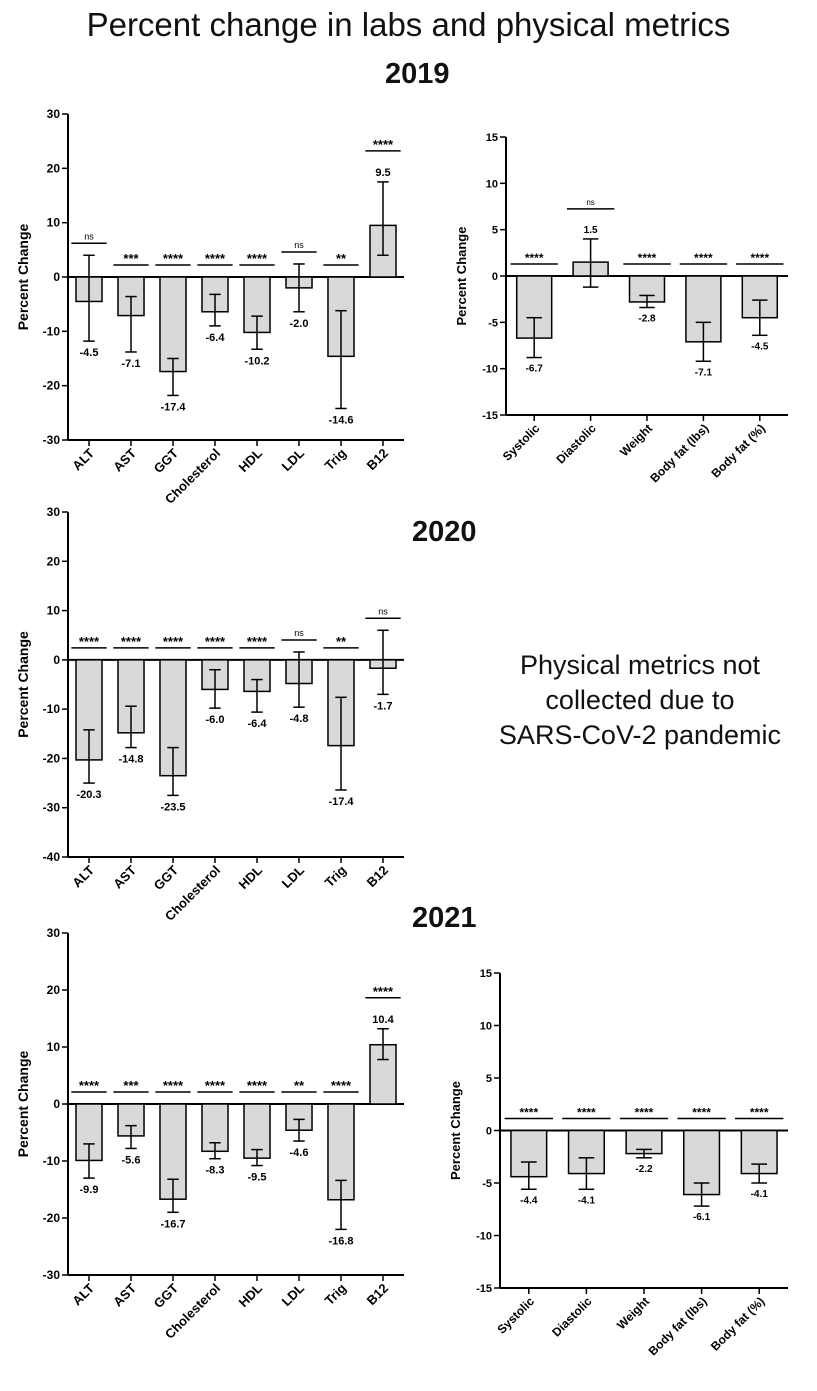  I want to click on x-tick-label: Systolic, so click(521, 442).